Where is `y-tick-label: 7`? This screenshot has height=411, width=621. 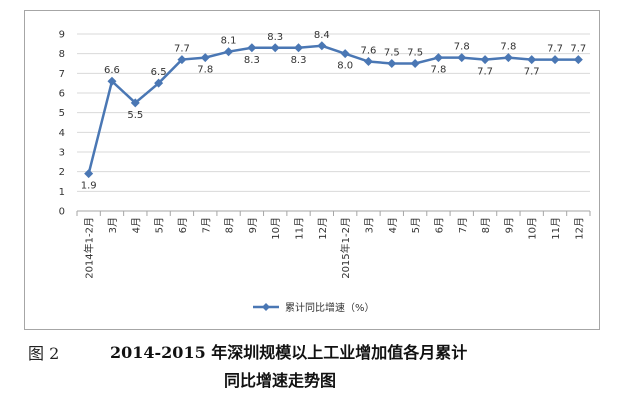
y-tick-label: 7 is located at coordinates (62, 74).